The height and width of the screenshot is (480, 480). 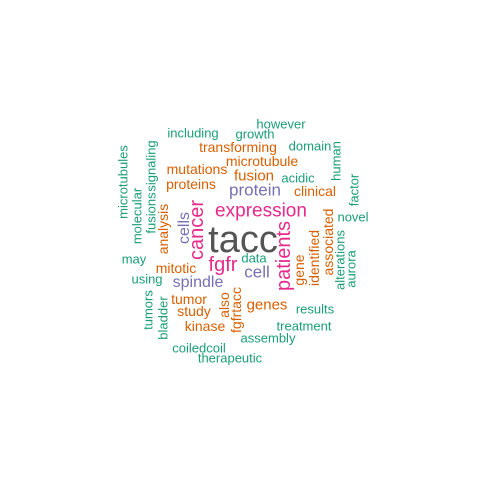 What do you see at coordinates (199, 348) in the screenshot?
I see `word-coiledcoil: coiledcoil` at bounding box center [199, 348].